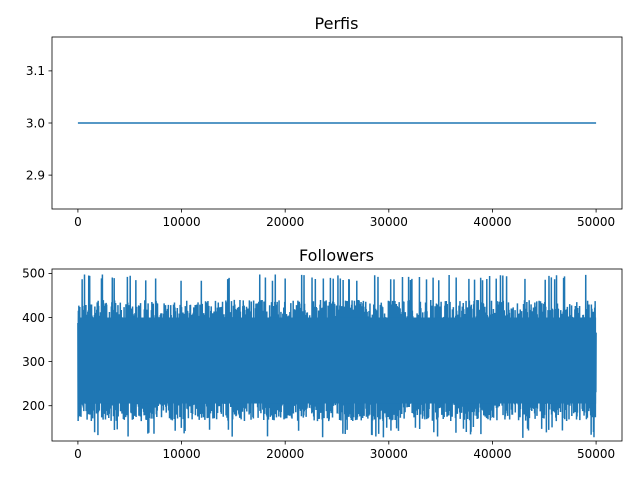  I want to click on y-tick-label: 500, so click(33, 274).